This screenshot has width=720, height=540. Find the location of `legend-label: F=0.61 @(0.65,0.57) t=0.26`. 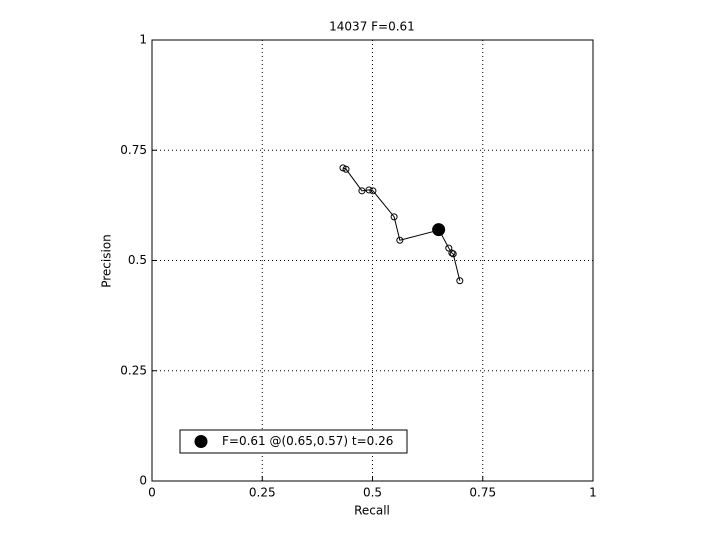

legend-label: F=0.61 @(0.65,0.57) t=0.26 is located at coordinates (307, 441).